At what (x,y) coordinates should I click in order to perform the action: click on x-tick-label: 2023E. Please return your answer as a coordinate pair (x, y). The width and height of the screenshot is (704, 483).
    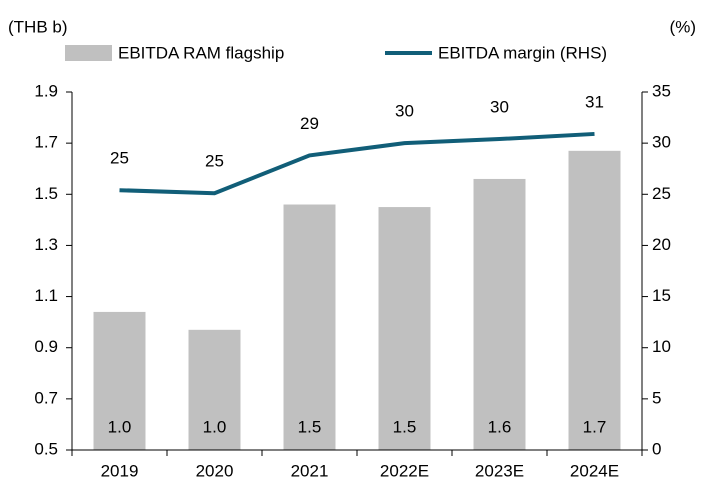
    Looking at the image, I should click on (499, 470).